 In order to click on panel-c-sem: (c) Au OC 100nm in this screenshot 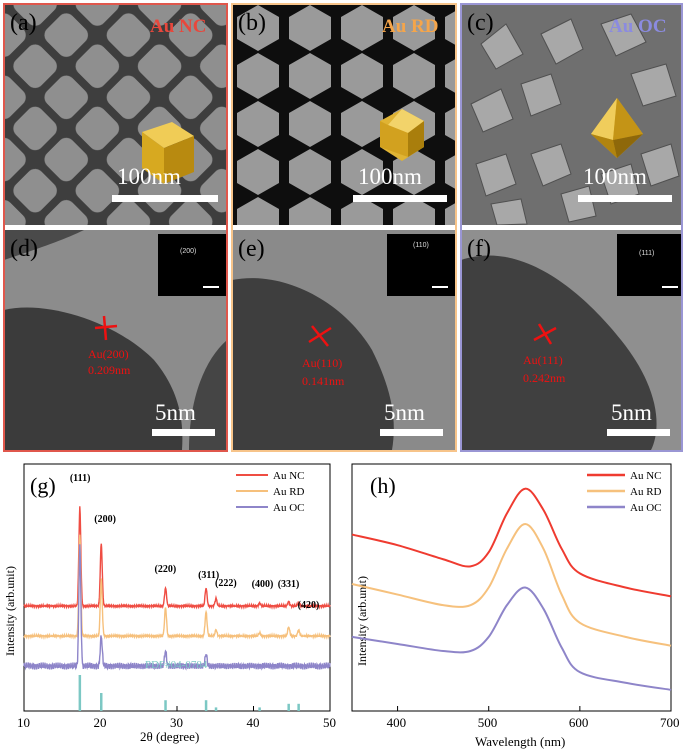, I will do `click(571, 114)`.